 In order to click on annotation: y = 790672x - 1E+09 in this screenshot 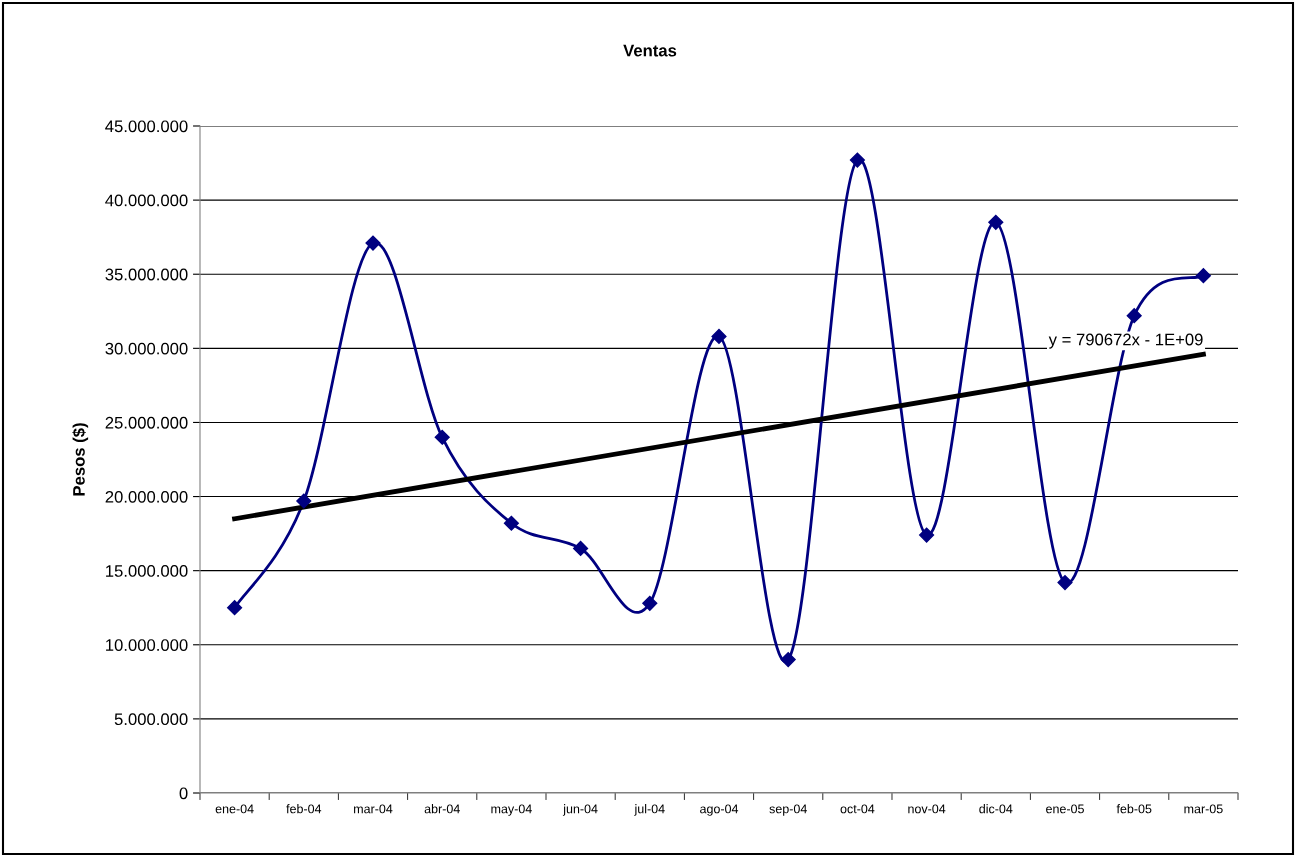, I will do `click(1125, 341)`.